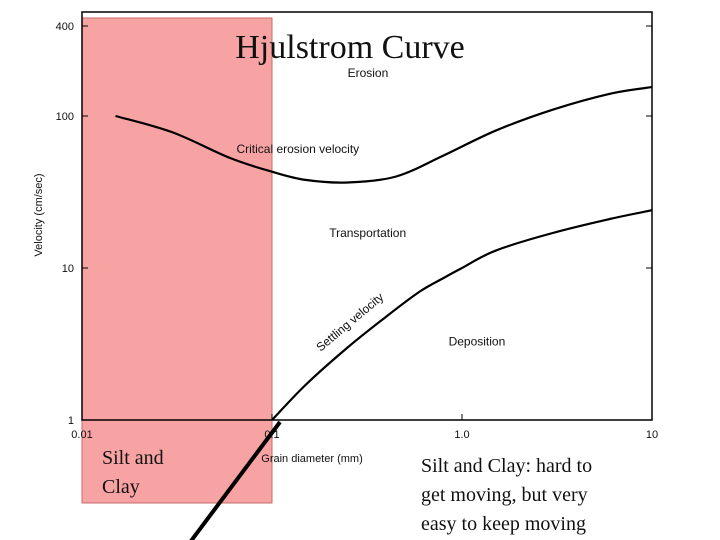 Image resolution: width=720 pixels, height=540 pixels. I want to click on region-label: Erosion, so click(368, 73).